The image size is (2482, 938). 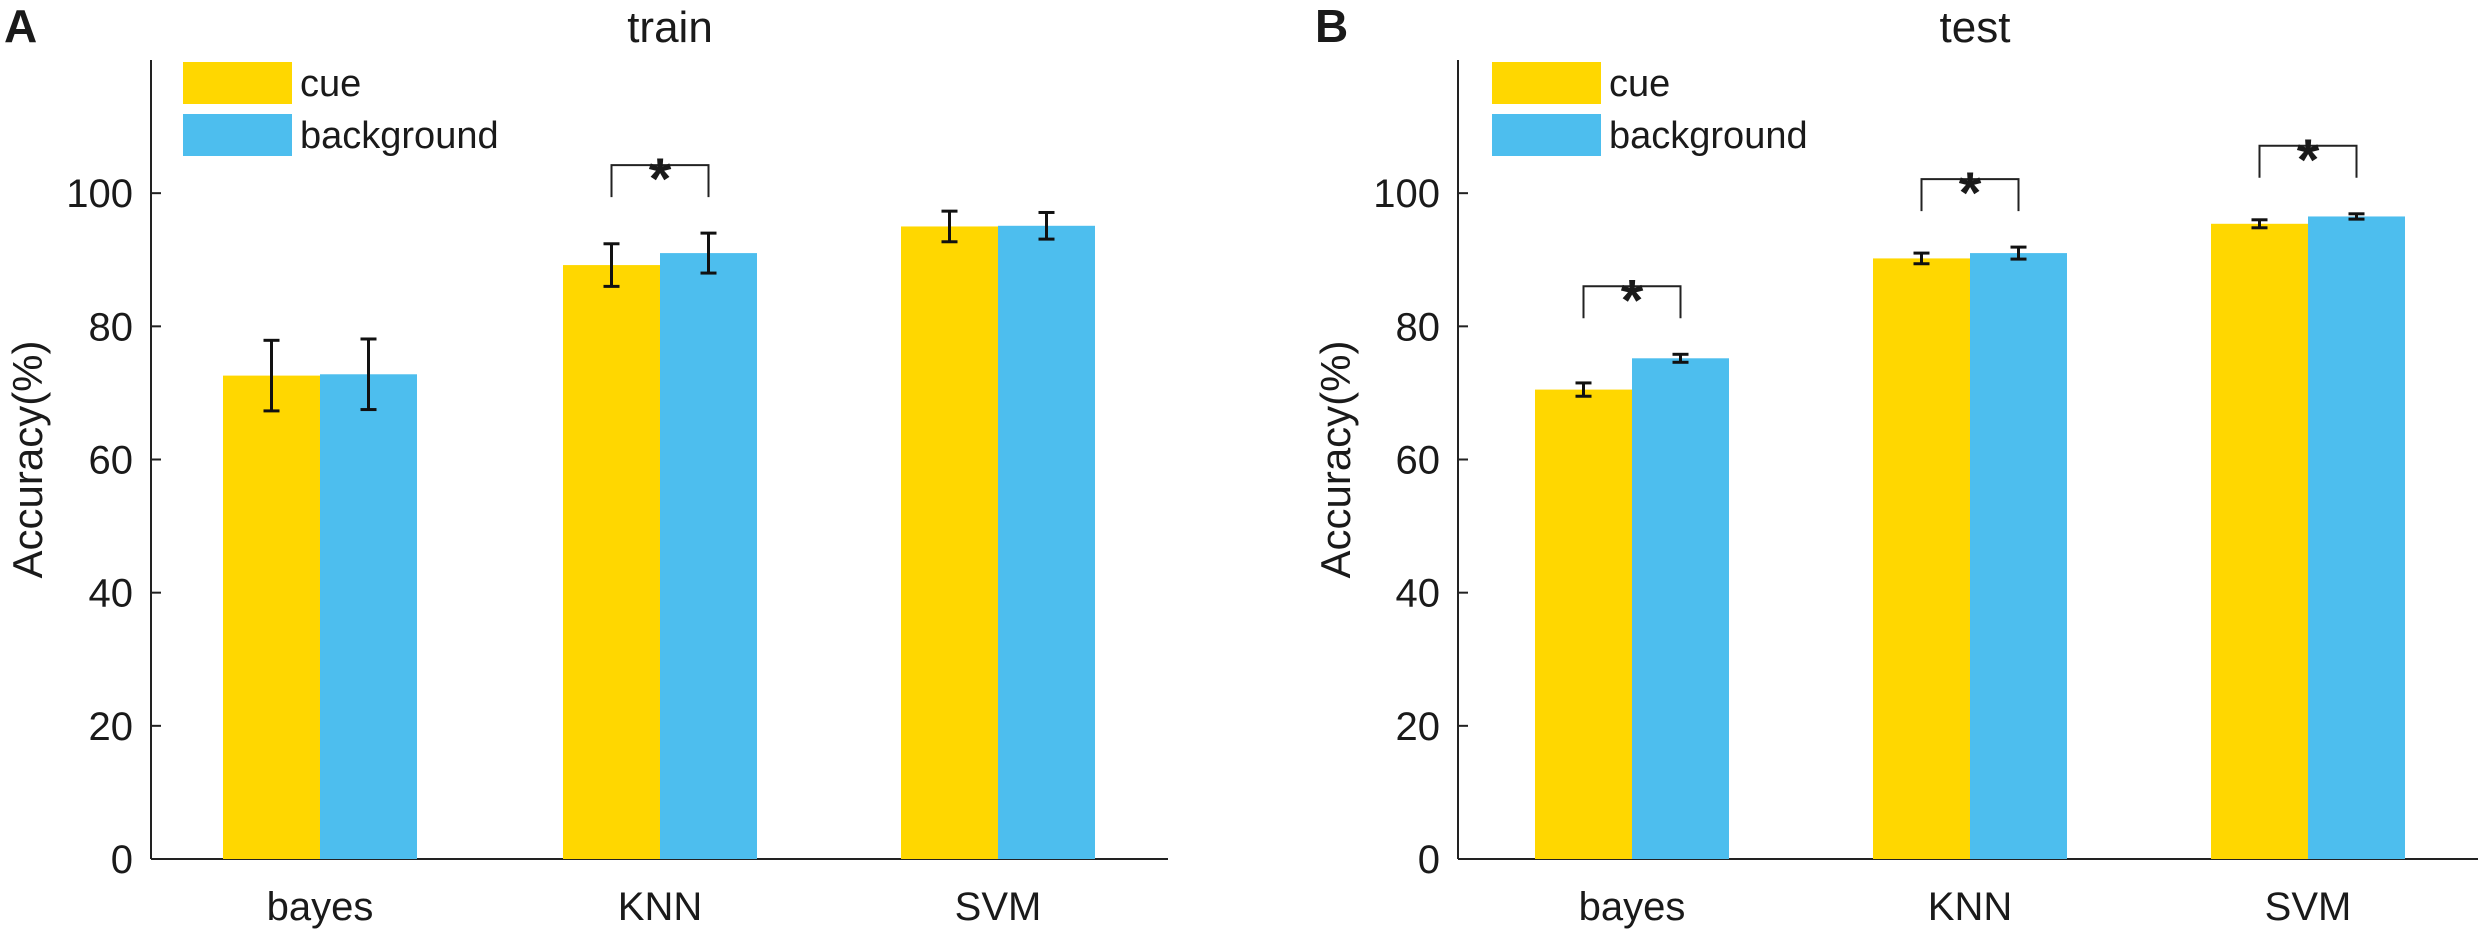 What do you see at coordinates (20, 26) in the screenshot?
I see `panel-letter: A` at bounding box center [20, 26].